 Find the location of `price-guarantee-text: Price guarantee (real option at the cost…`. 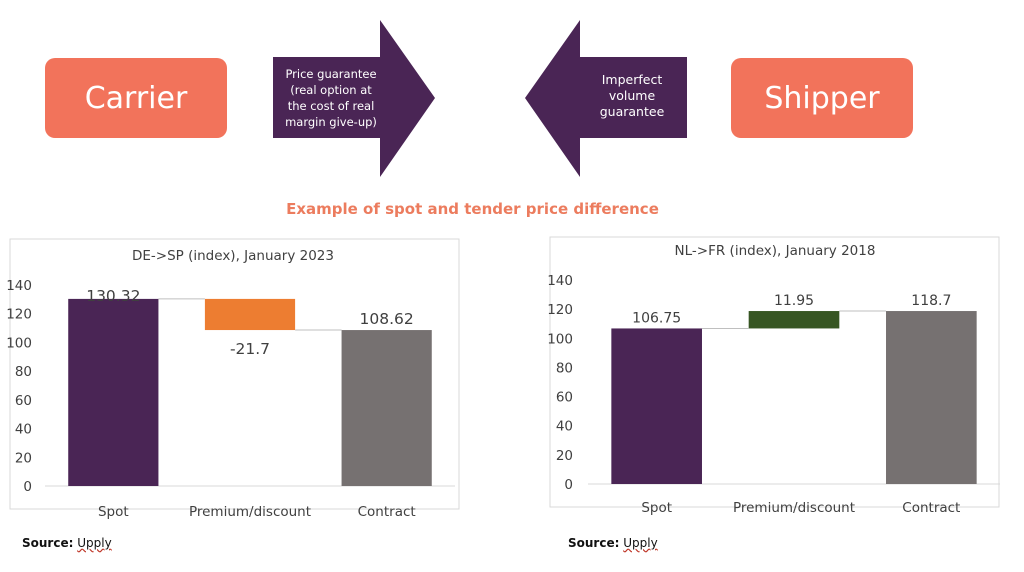

price-guarantee-text: Price guarantee (real option at the cost… is located at coordinates (331, 98).